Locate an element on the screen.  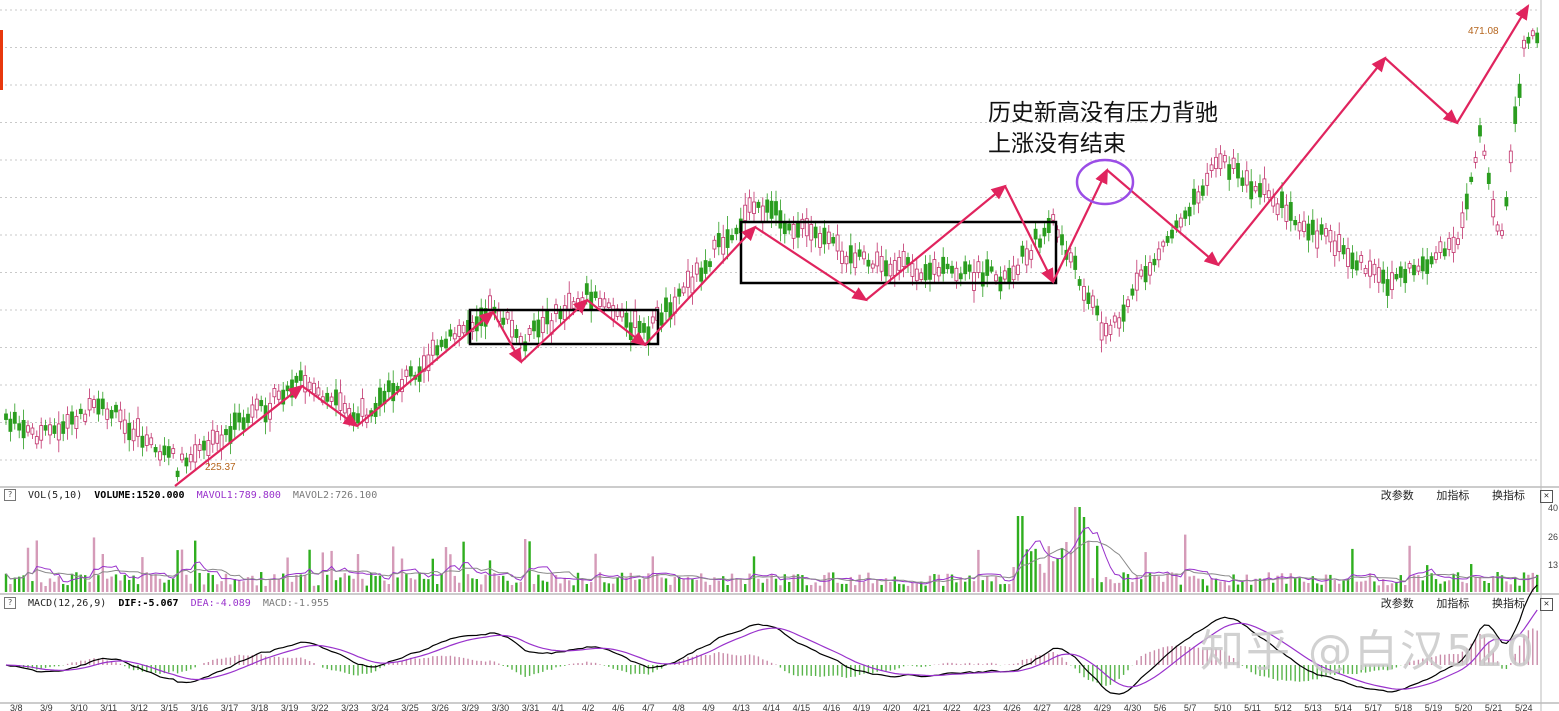
macd-tools: 改参数 加指标 换指标 is located at coordinates (1451, 604).